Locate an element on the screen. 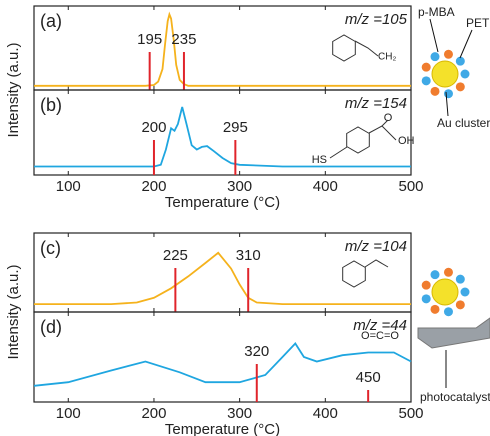 This screenshot has height=436, width=490. structure-label: O=C=O is located at coordinates (380, 336).